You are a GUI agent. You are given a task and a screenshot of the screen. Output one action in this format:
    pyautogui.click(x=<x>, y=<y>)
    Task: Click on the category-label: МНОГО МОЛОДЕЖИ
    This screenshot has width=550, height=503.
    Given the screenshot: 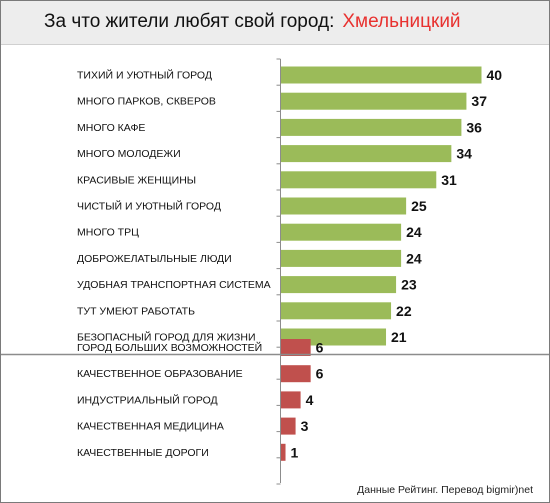 What is the action you would take?
    pyautogui.click(x=129, y=154)
    